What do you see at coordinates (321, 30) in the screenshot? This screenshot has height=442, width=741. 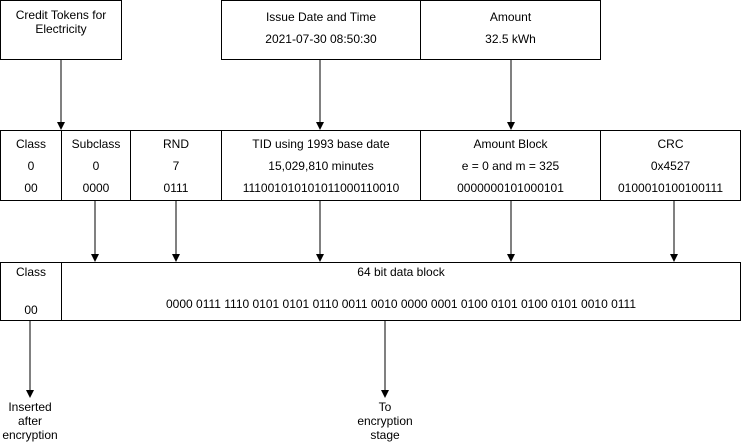 I see `issue-date-box: Issue Date and Time 2021-07-30 08:50:30` at bounding box center [321, 30].